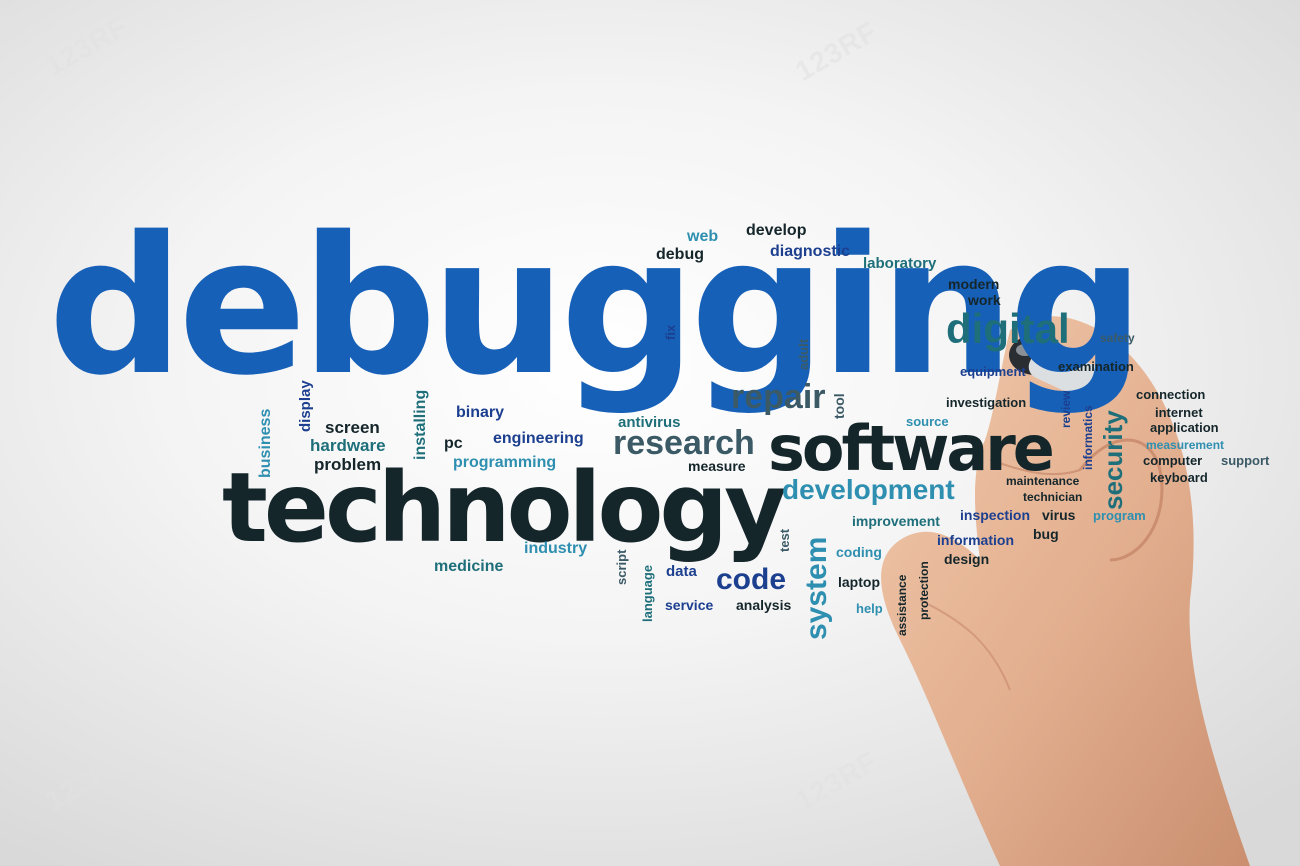 This screenshot has width=1300, height=866. I want to click on cloud-word: binary, so click(480, 412).